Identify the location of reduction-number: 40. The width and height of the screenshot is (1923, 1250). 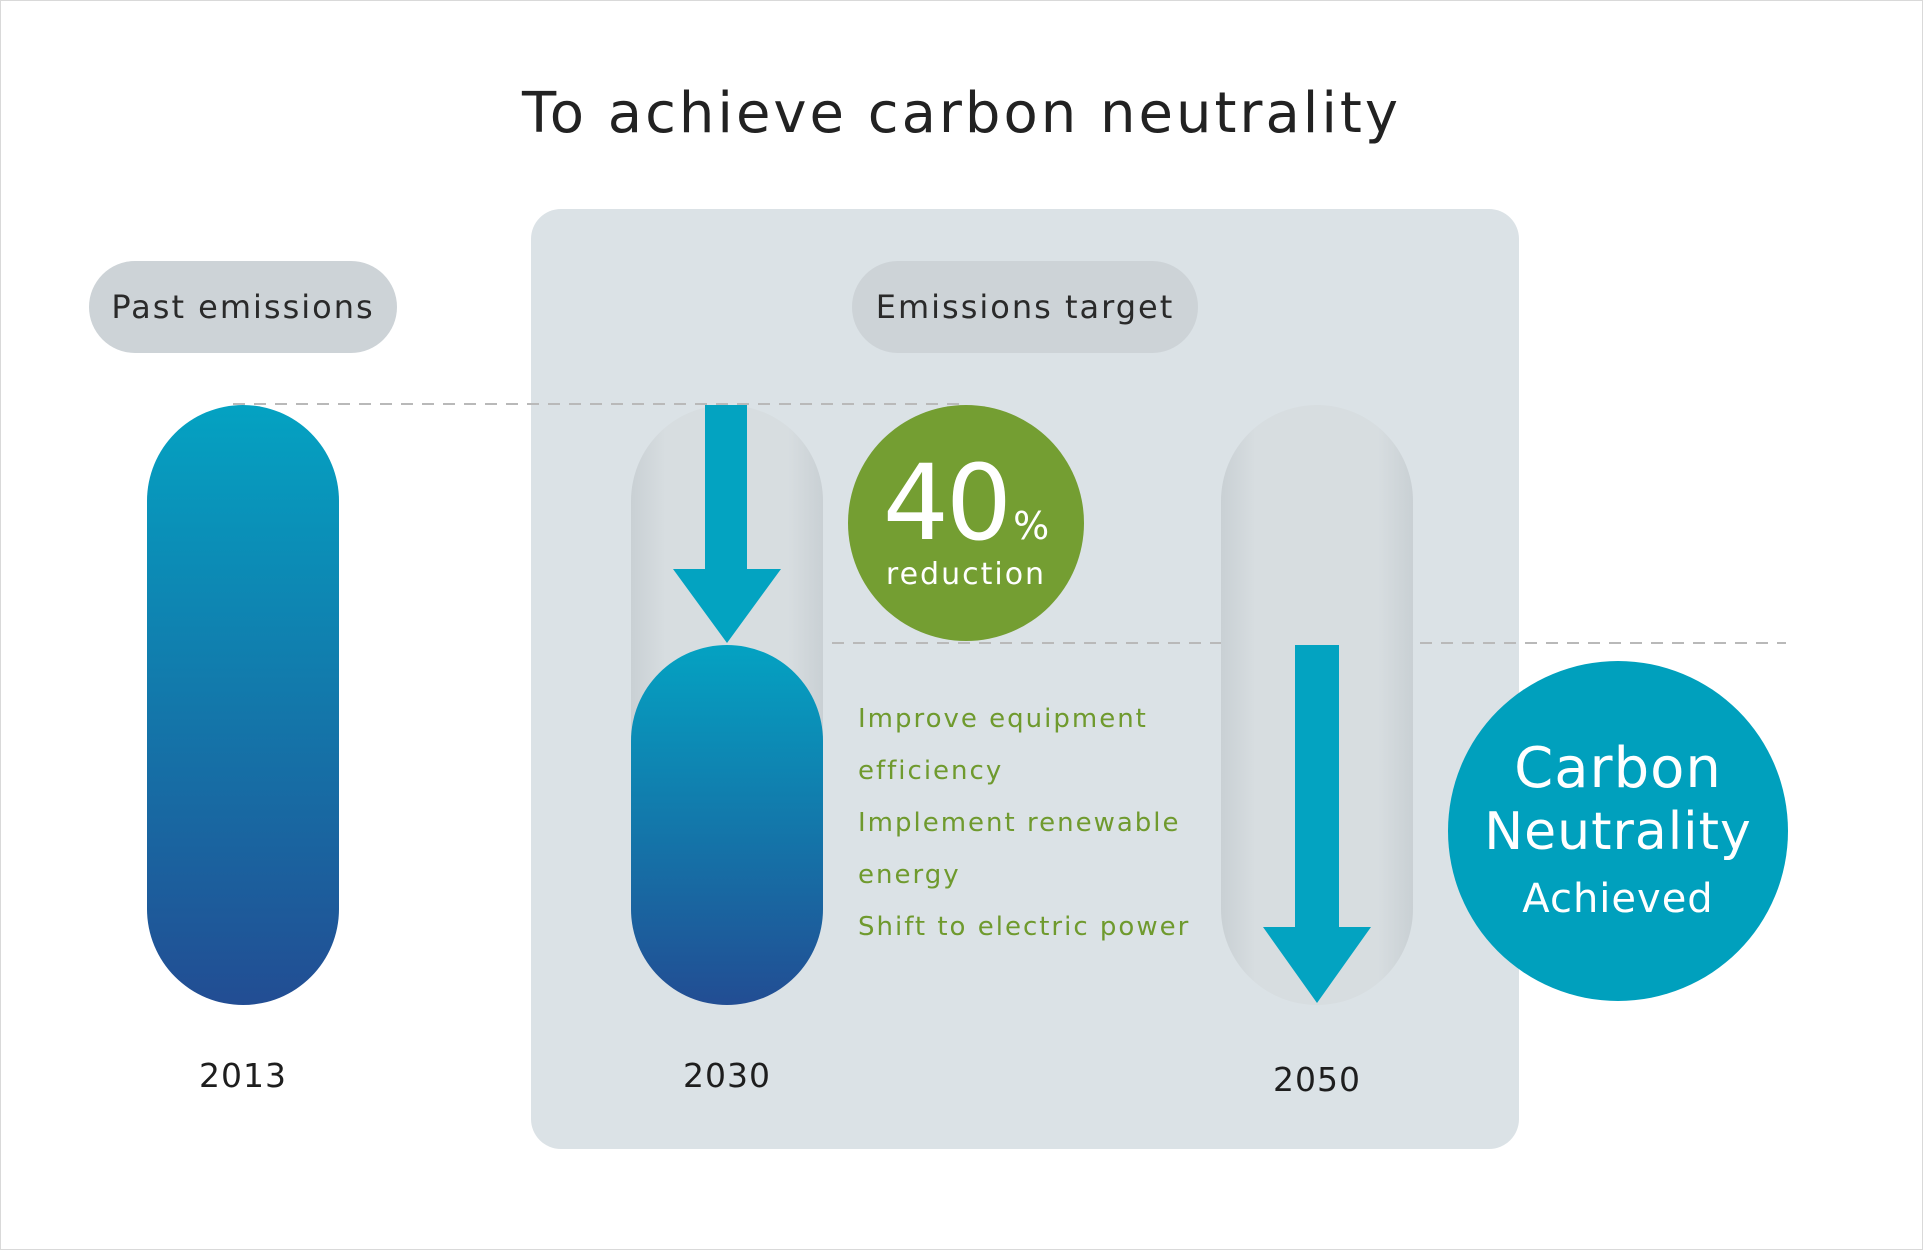
(947, 503).